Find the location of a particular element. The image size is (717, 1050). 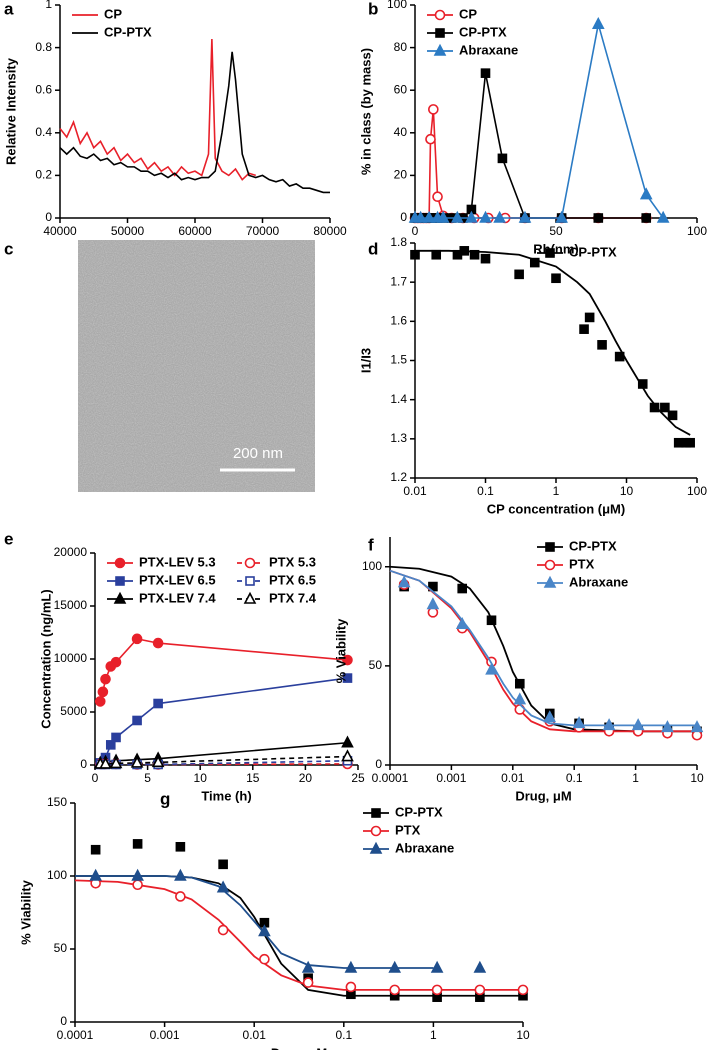

x-tick-label: 70000 is located at coordinates (263, 231).